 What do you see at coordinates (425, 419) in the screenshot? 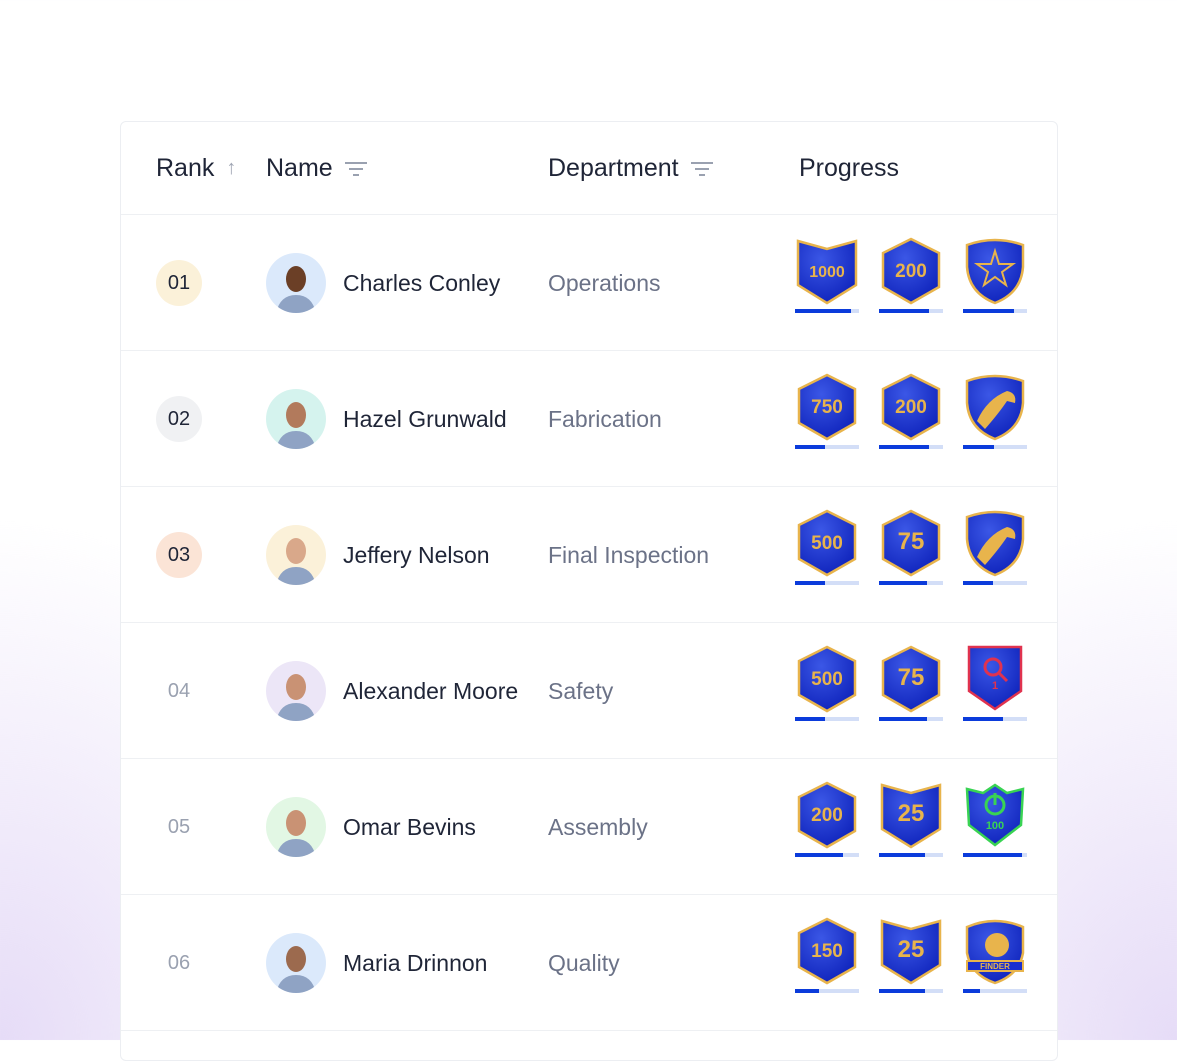
I see `employee-name: Hazel Grunwald` at bounding box center [425, 419].